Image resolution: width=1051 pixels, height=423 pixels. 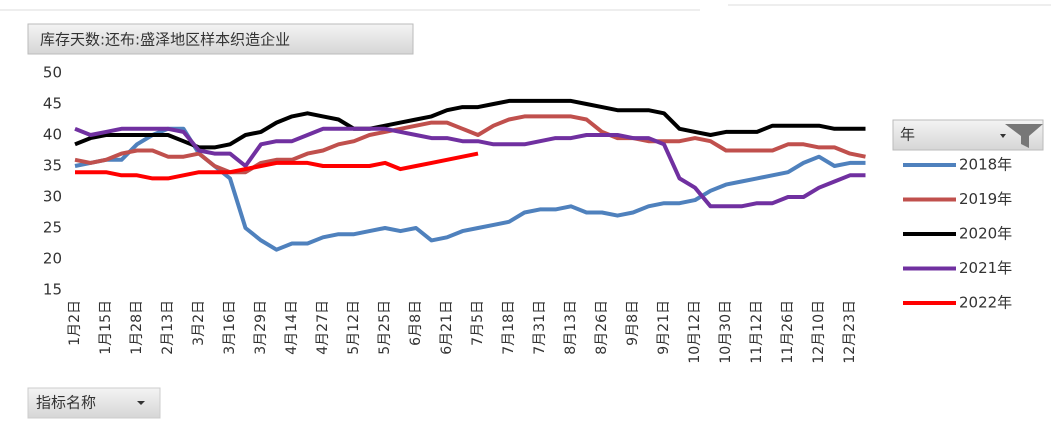 I want to click on y-tick-label: 50, so click(x=52, y=73).